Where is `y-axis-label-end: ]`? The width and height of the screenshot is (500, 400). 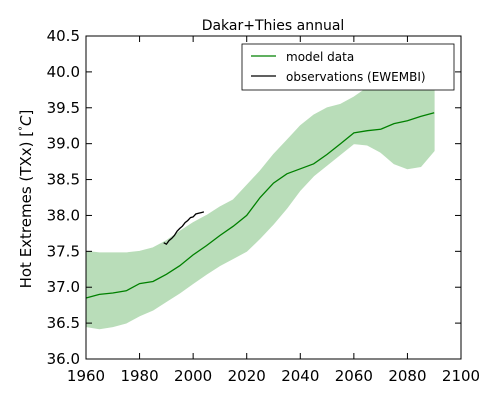
y-axis-label-end: ] is located at coordinates (26, 113).